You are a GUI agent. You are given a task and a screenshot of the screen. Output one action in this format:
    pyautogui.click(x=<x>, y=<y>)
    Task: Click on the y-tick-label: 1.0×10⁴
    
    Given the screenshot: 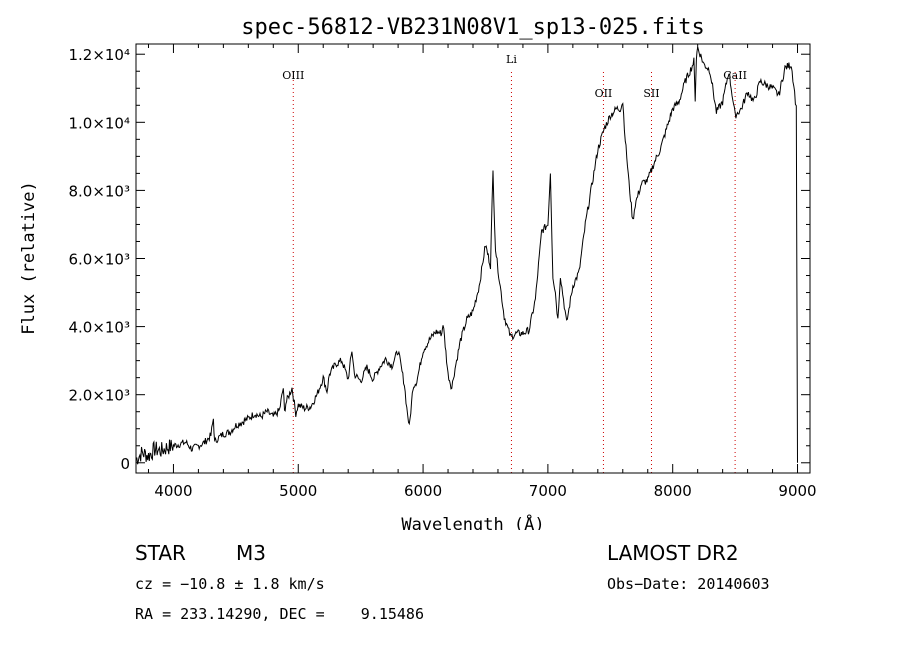 What is the action you would take?
    pyautogui.click(x=99, y=123)
    